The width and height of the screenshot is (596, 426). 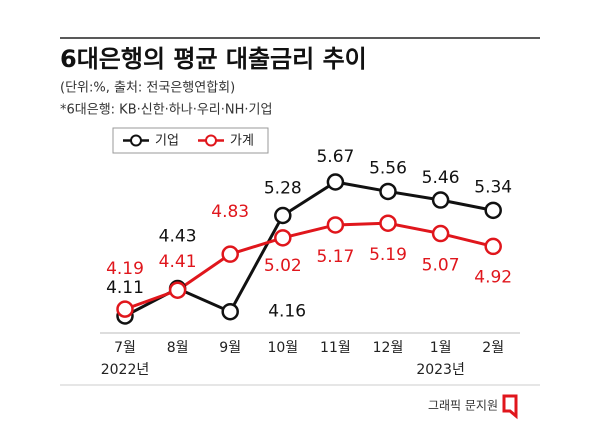 What do you see at coordinates (213, 59) in the screenshot?
I see `chart-title: 6대은행의 평균 대출금리 추이` at bounding box center [213, 59].